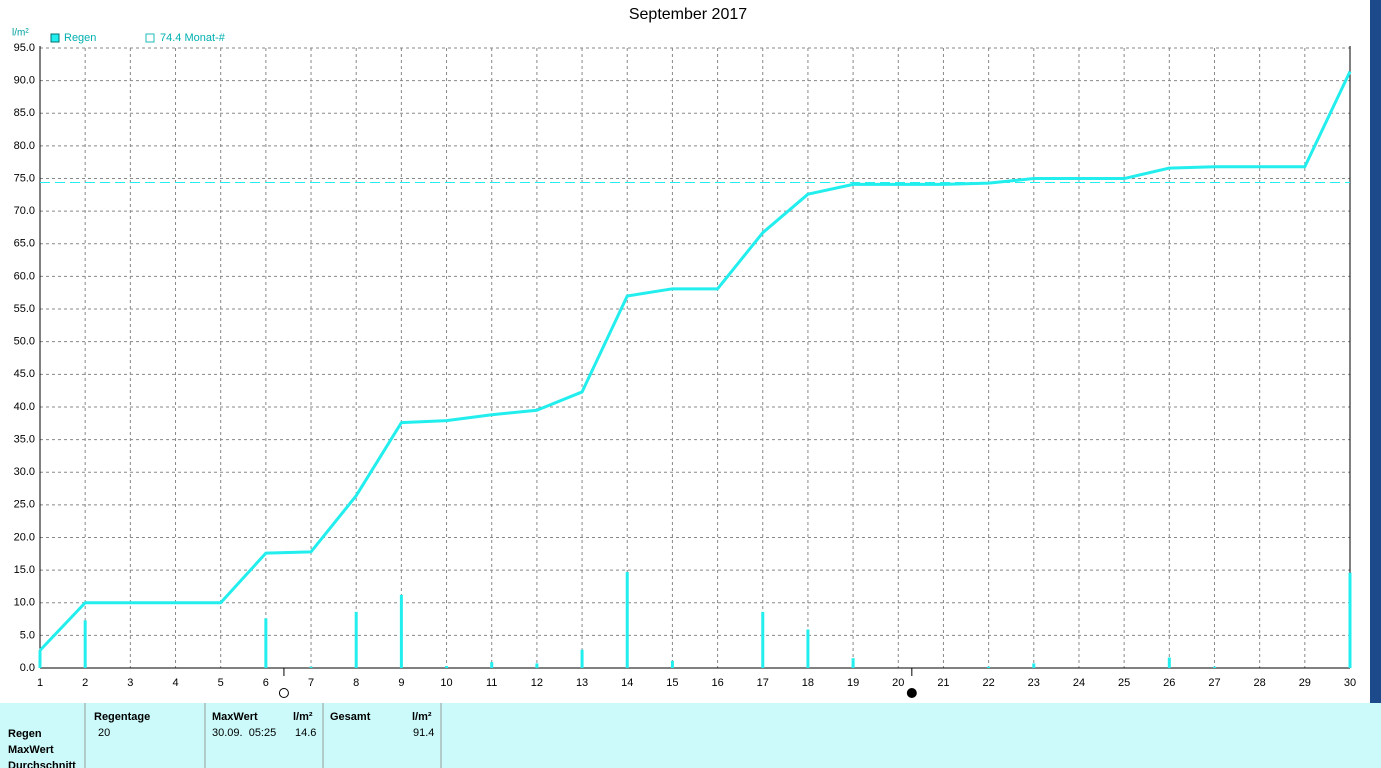 Image resolution: width=1381 pixels, height=768 pixels. Describe the element at coordinates (356, 683) in the screenshot. I see `x-tick-label: 8` at that location.